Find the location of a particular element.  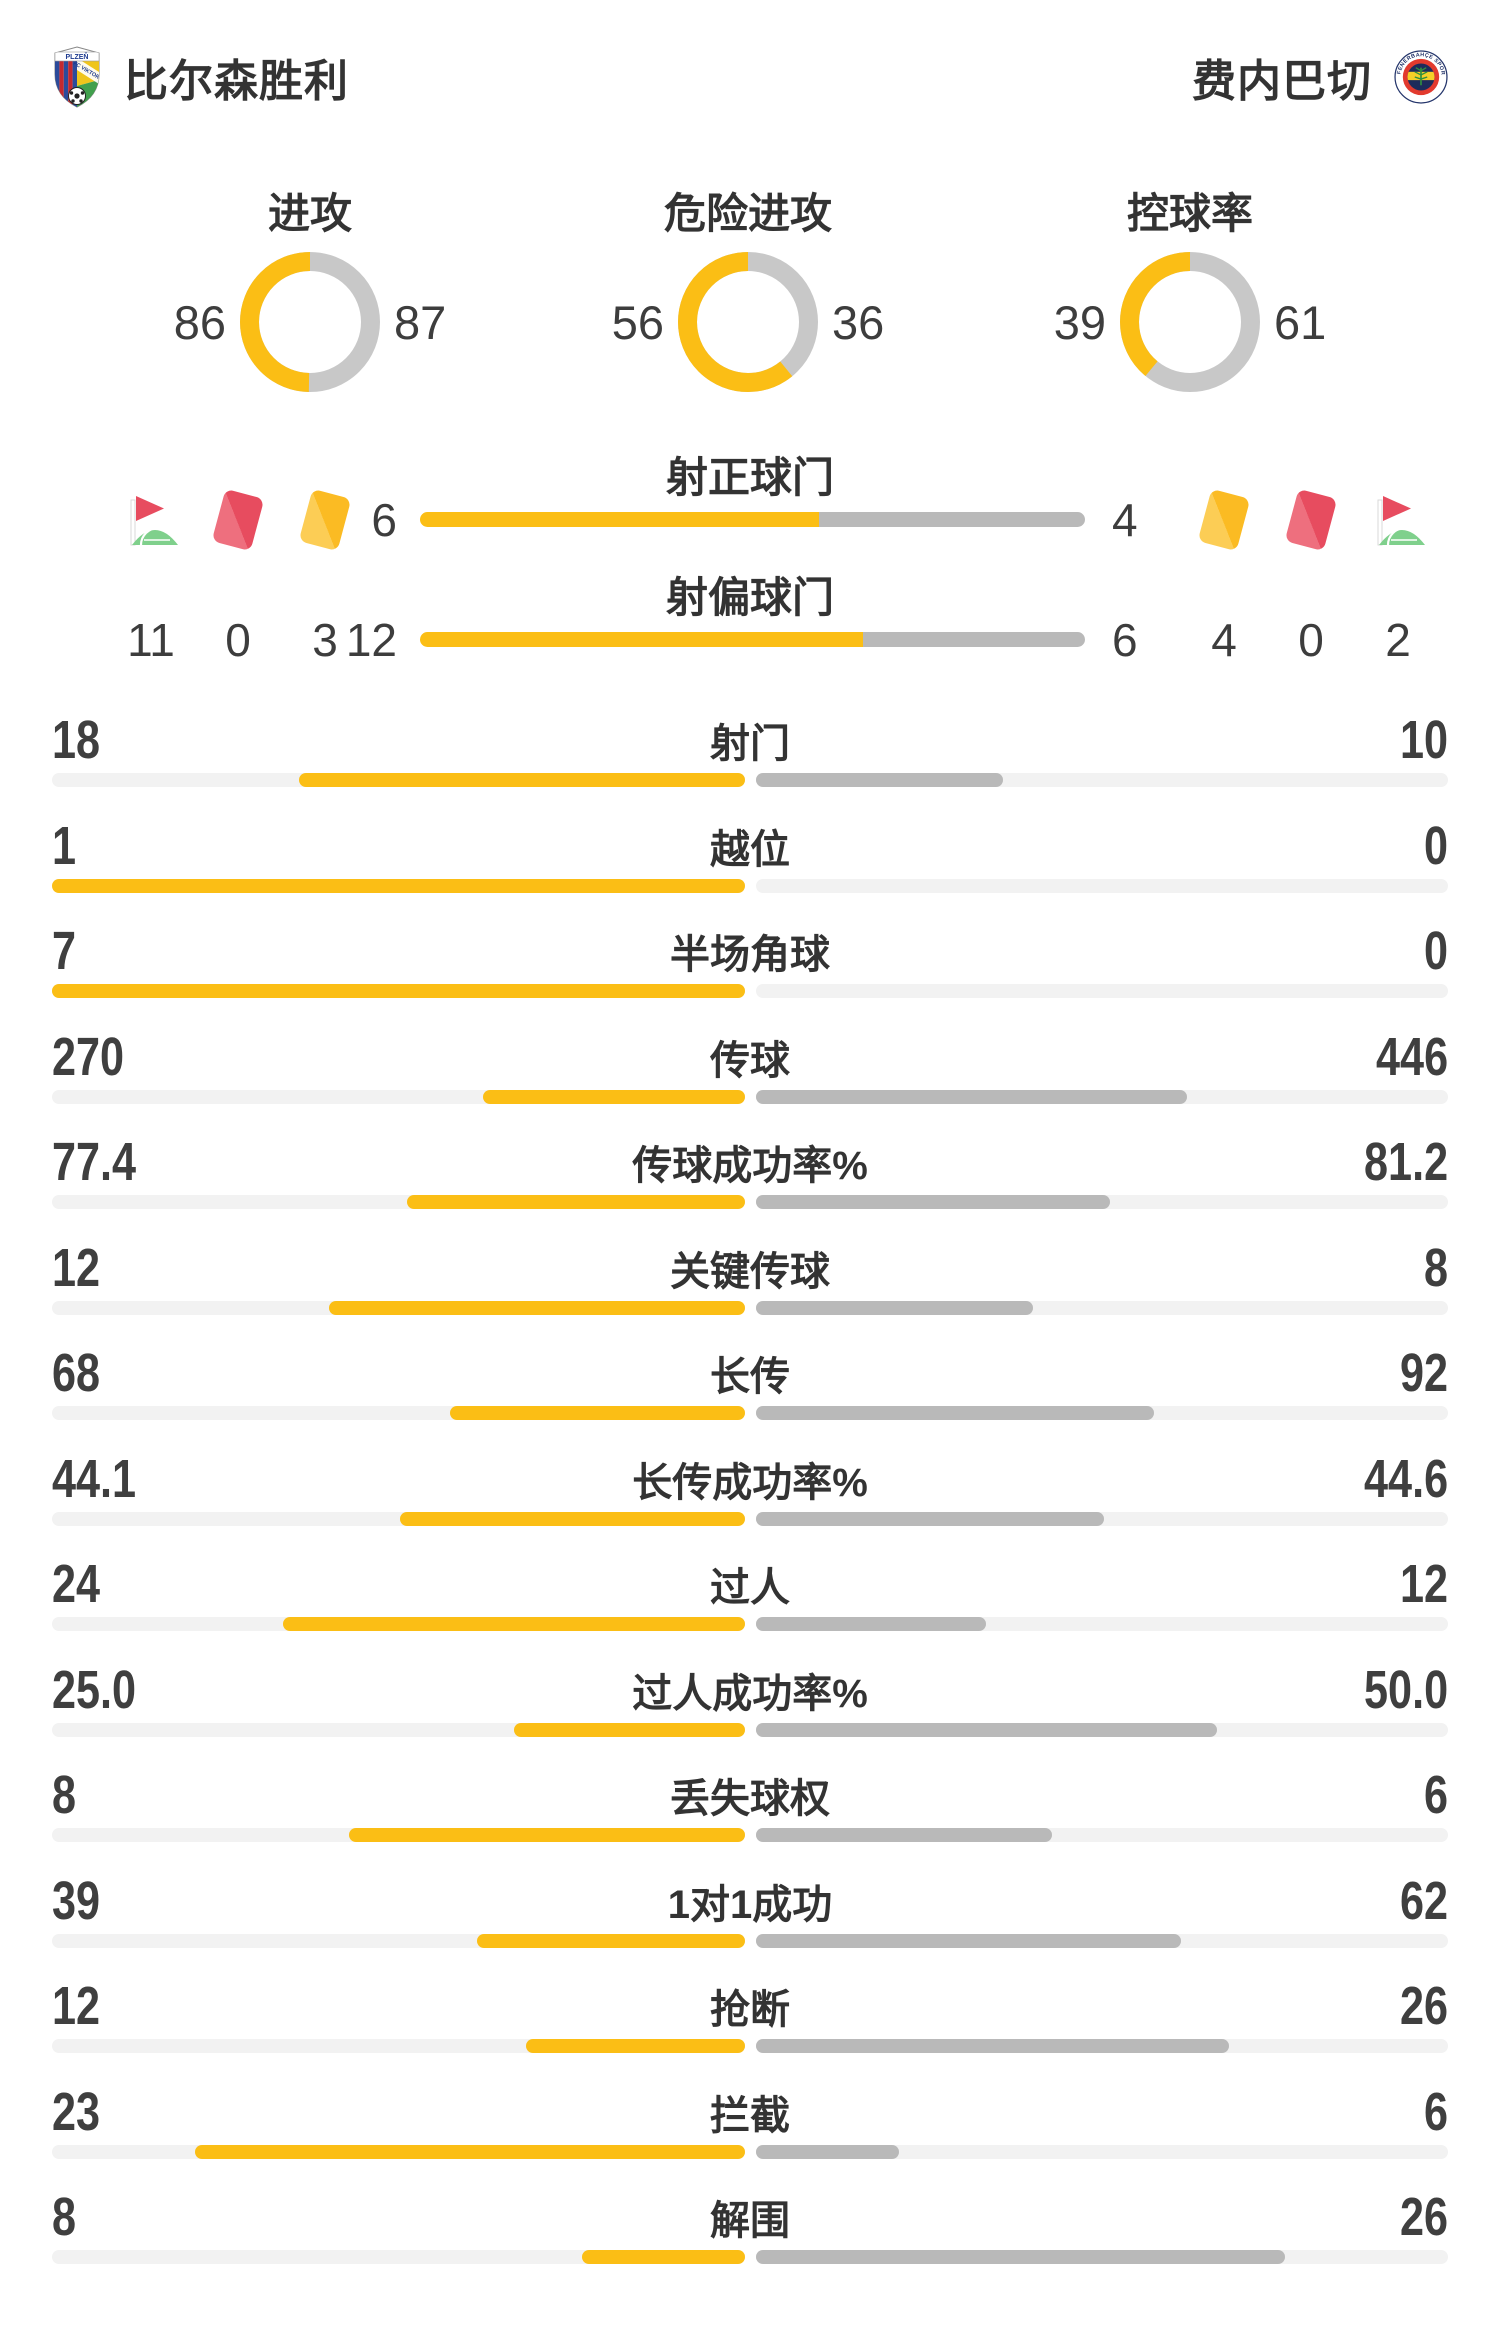

stat-away-value: 62 is located at coordinates (1423, 1900).